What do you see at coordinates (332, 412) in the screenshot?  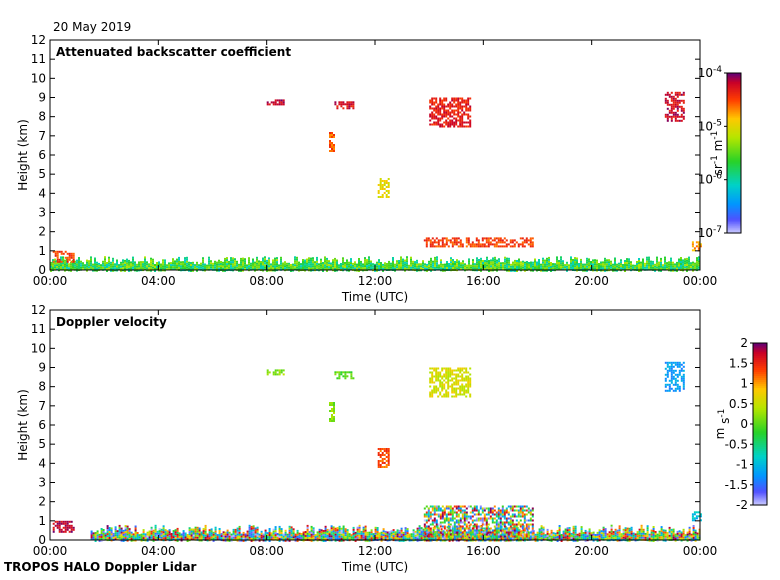 I see `feature-fall-streak` at bounding box center [332, 412].